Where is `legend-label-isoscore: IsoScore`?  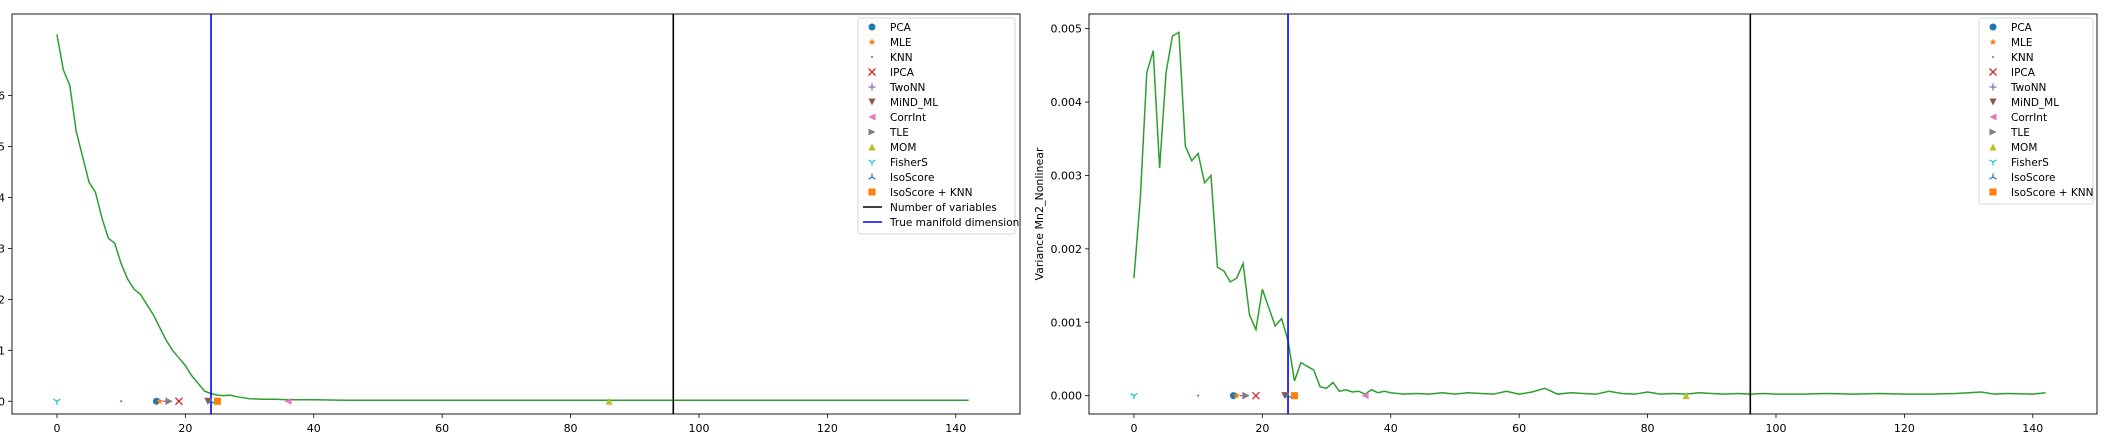
legend-label-isoscore: IsoScore is located at coordinates (2033, 178).